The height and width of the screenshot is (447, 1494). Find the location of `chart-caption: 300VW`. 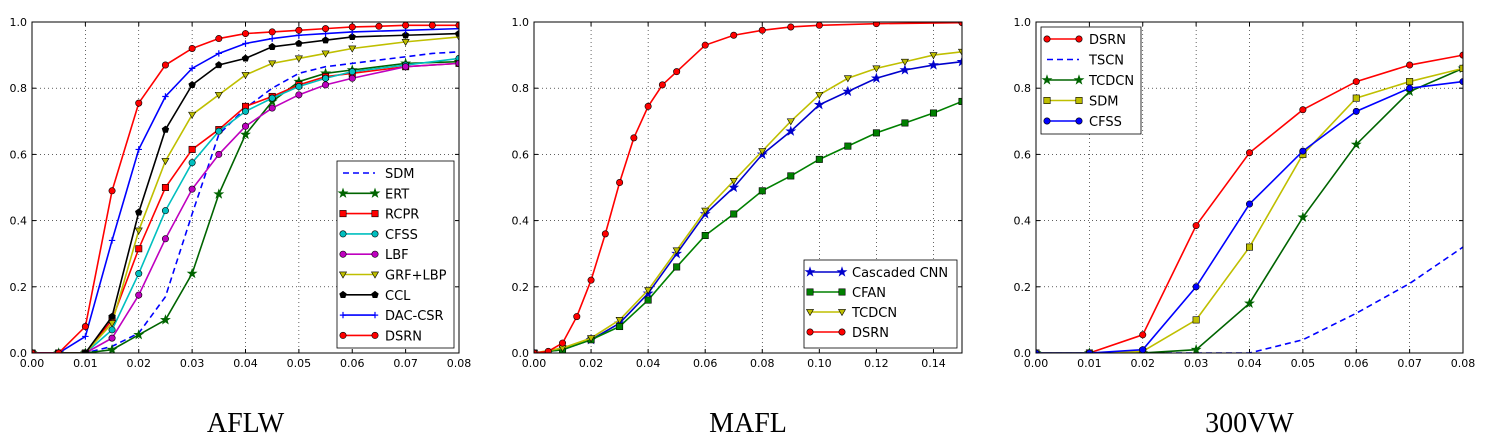

chart-caption: 300VW is located at coordinates (1249, 423).